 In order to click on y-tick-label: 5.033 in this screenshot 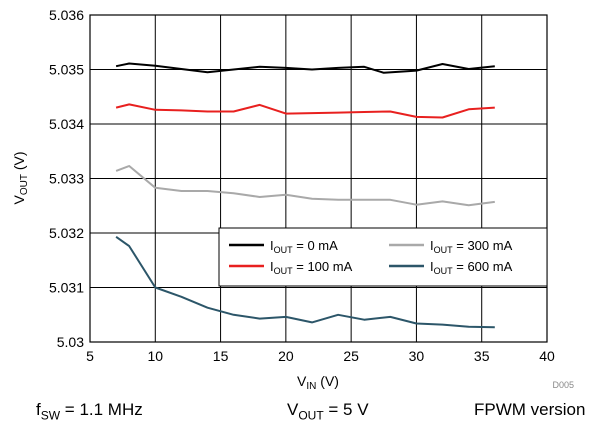, I will do `click(66, 179)`.